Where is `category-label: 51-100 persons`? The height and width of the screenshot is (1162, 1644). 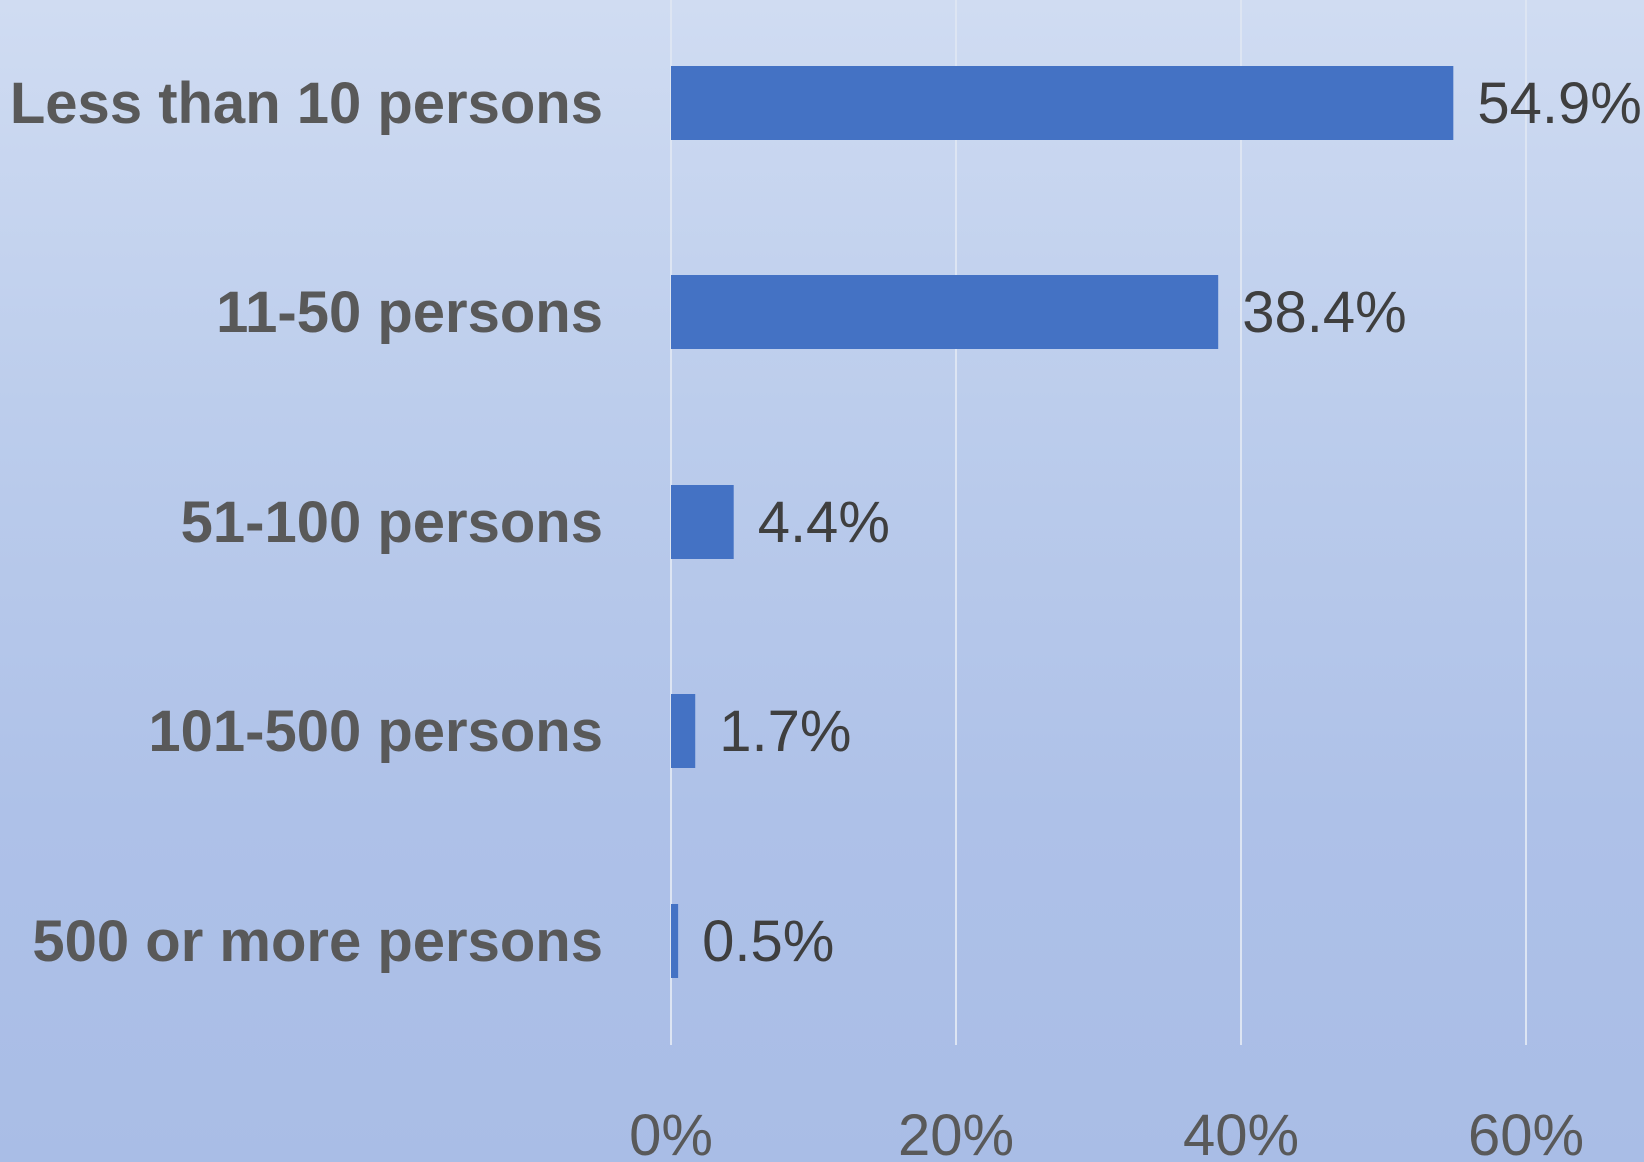 category-label: 51-100 persons is located at coordinates (392, 522).